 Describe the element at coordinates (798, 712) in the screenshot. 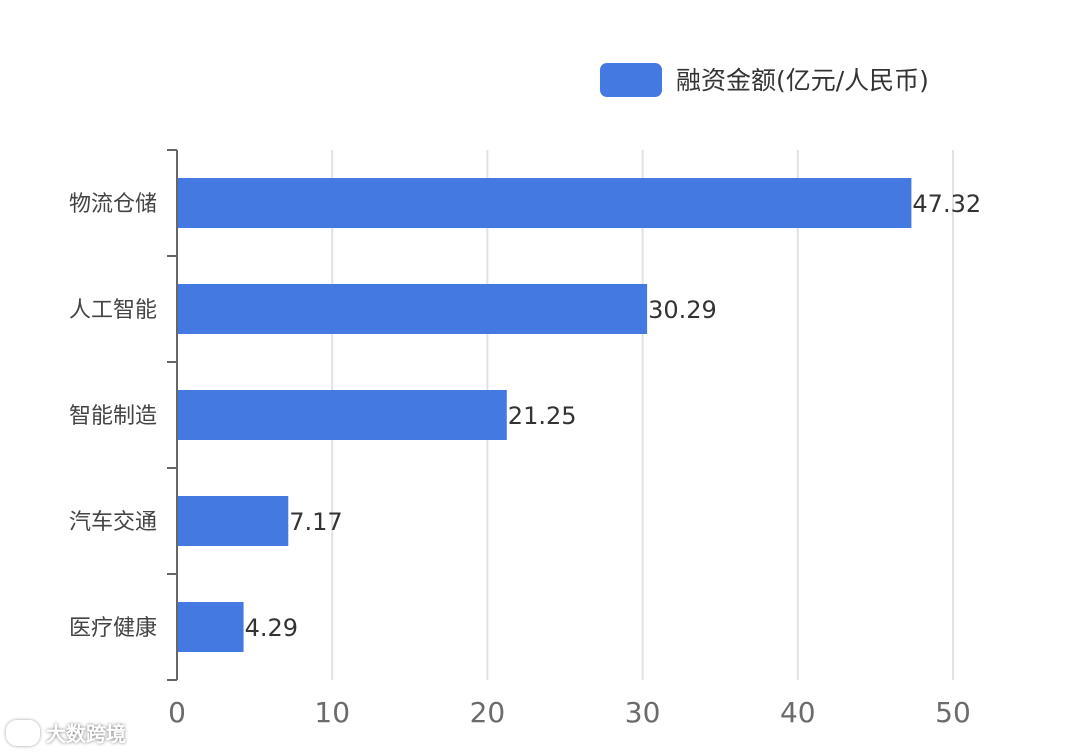

I see `x-tick-label: 40` at that location.